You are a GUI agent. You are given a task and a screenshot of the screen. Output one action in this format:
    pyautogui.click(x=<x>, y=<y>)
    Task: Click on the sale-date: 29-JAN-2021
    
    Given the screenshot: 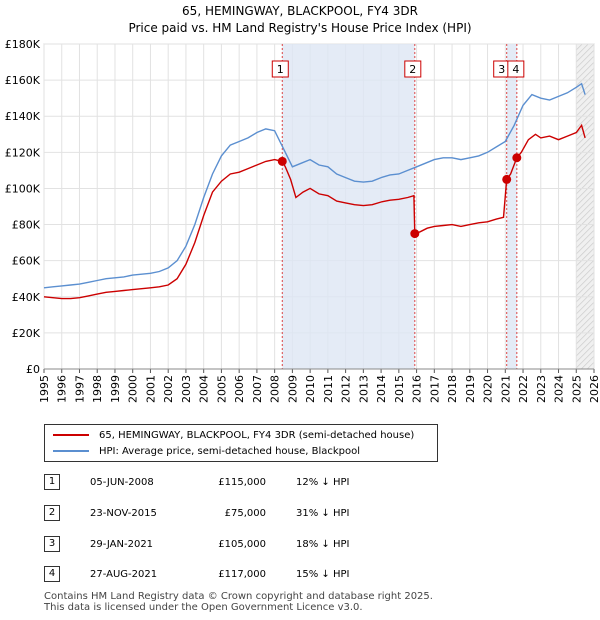 What is the action you would take?
    pyautogui.click(x=122, y=544)
    